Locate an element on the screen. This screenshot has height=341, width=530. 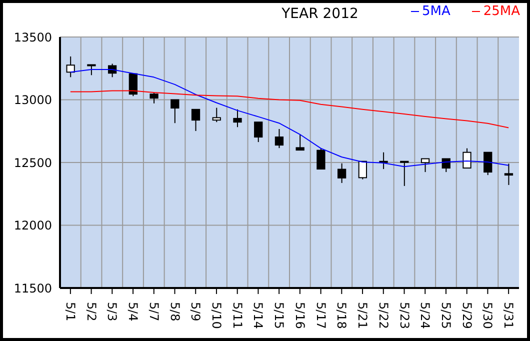
x-tick-label: 5/30 is located at coordinates (487, 315).